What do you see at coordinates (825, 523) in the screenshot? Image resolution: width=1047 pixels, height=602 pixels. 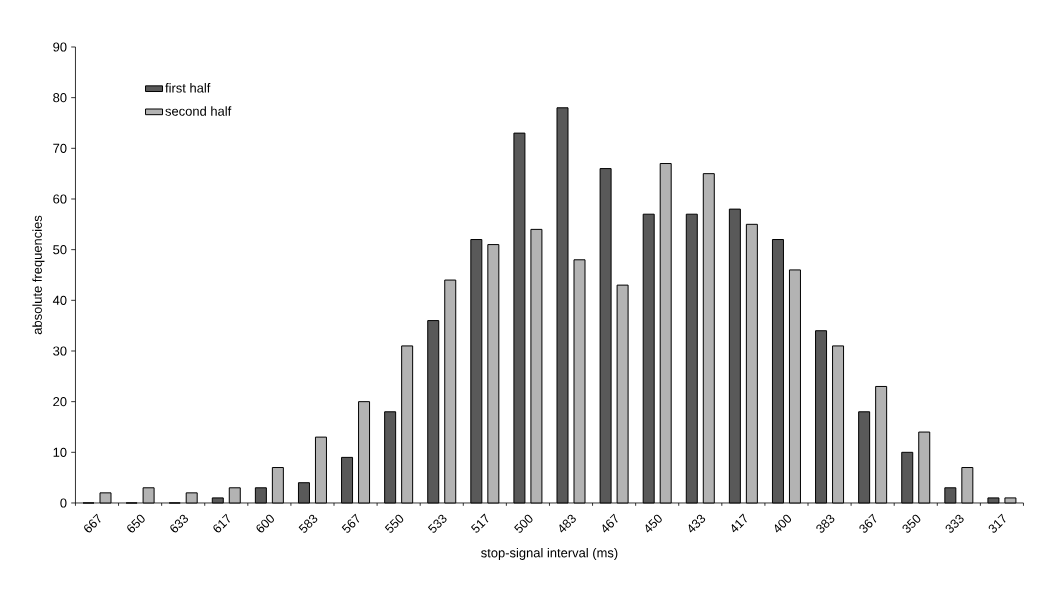 I see `x-tick-label: 383` at bounding box center [825, 523].